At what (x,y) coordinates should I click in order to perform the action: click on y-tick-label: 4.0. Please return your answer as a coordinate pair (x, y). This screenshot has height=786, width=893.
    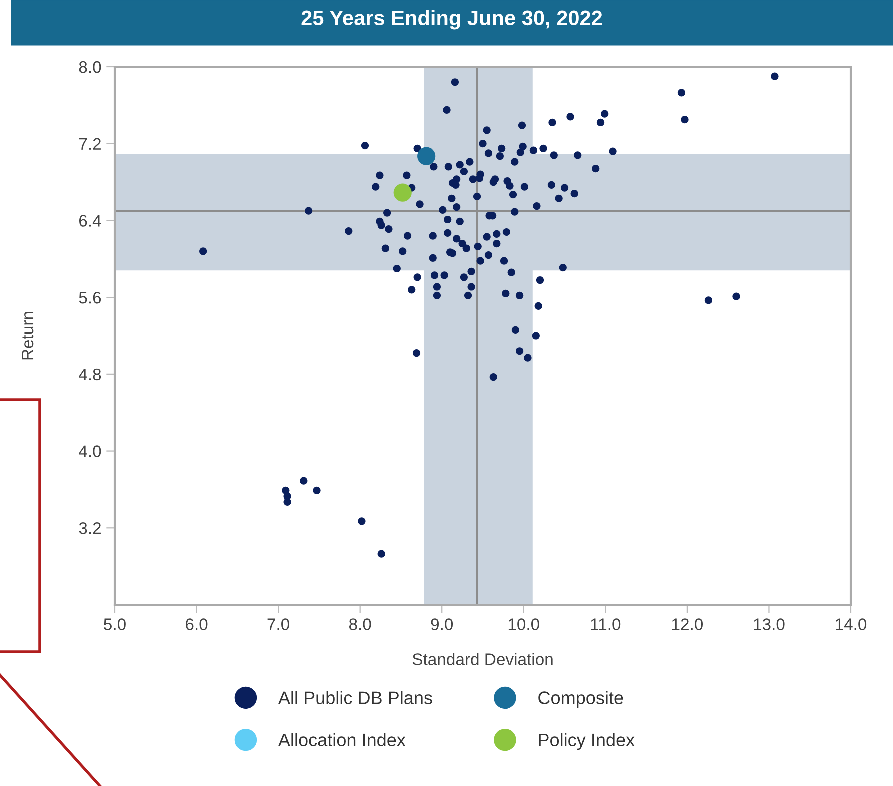
    Looking at the image, I should click on (90, 452).